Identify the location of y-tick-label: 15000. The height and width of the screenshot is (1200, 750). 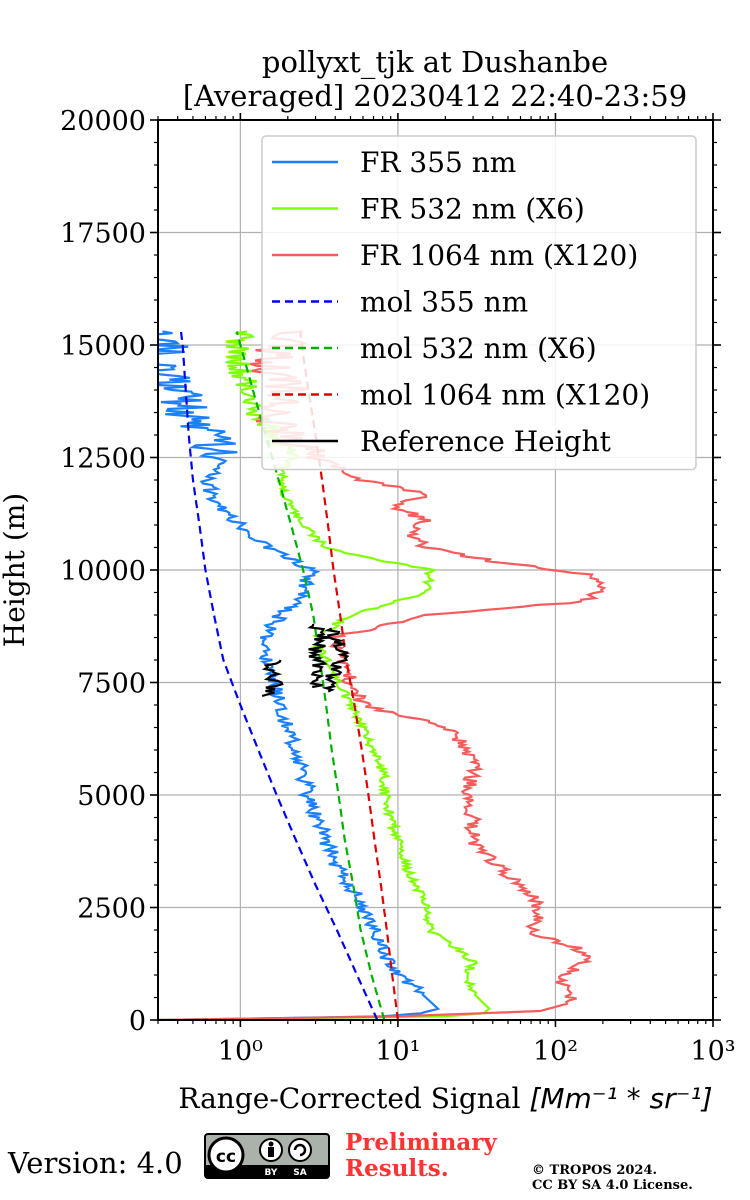
(103, 346).